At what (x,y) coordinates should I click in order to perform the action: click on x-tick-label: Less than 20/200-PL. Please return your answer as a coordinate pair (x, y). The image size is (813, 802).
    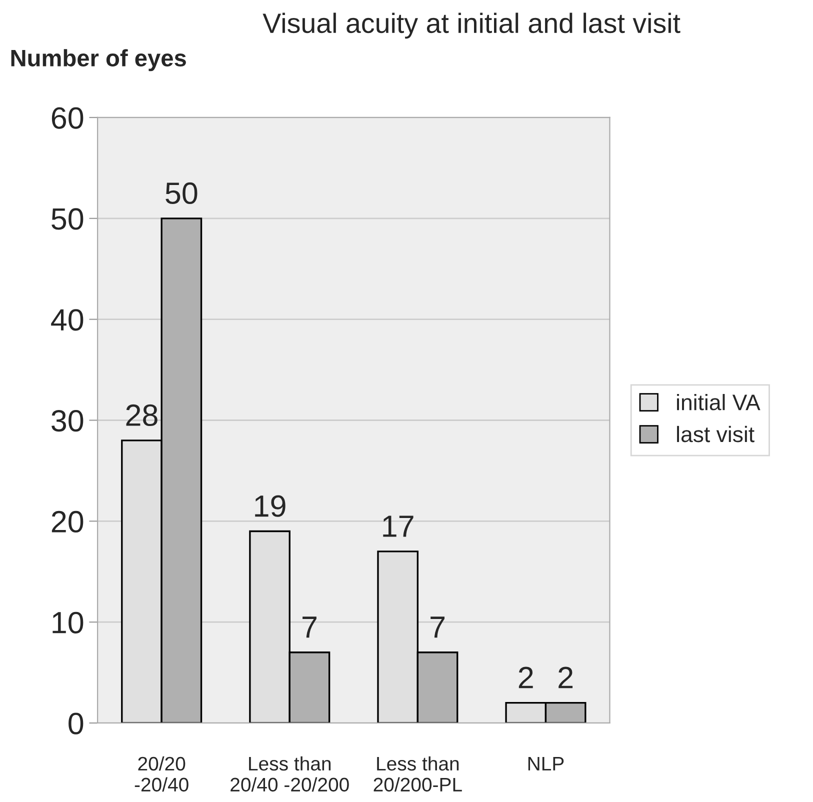
    Looking at the image, I should click on (418, 774).